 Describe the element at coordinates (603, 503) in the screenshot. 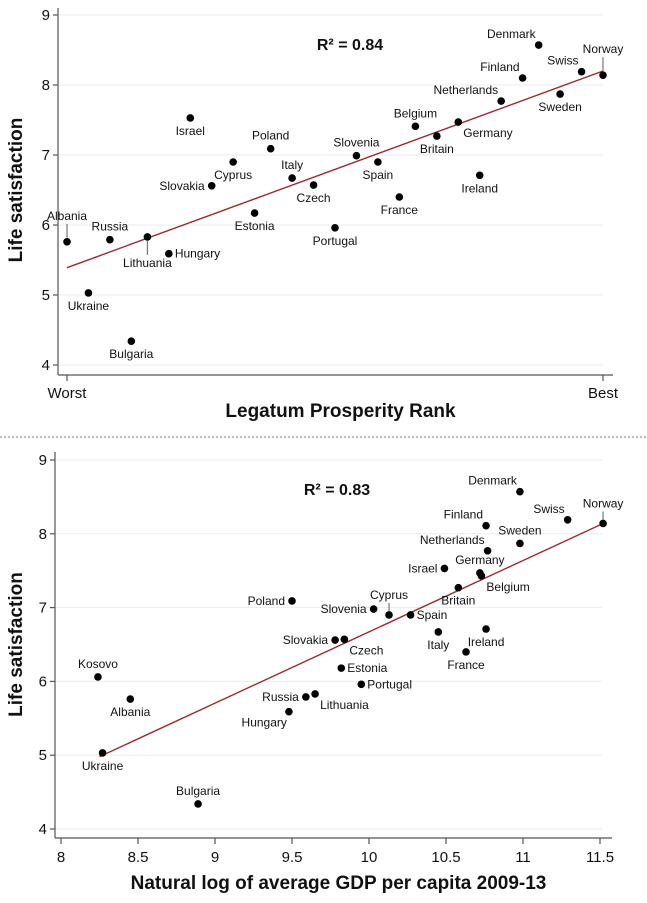

I see `data-point-label: Norway` at that location.